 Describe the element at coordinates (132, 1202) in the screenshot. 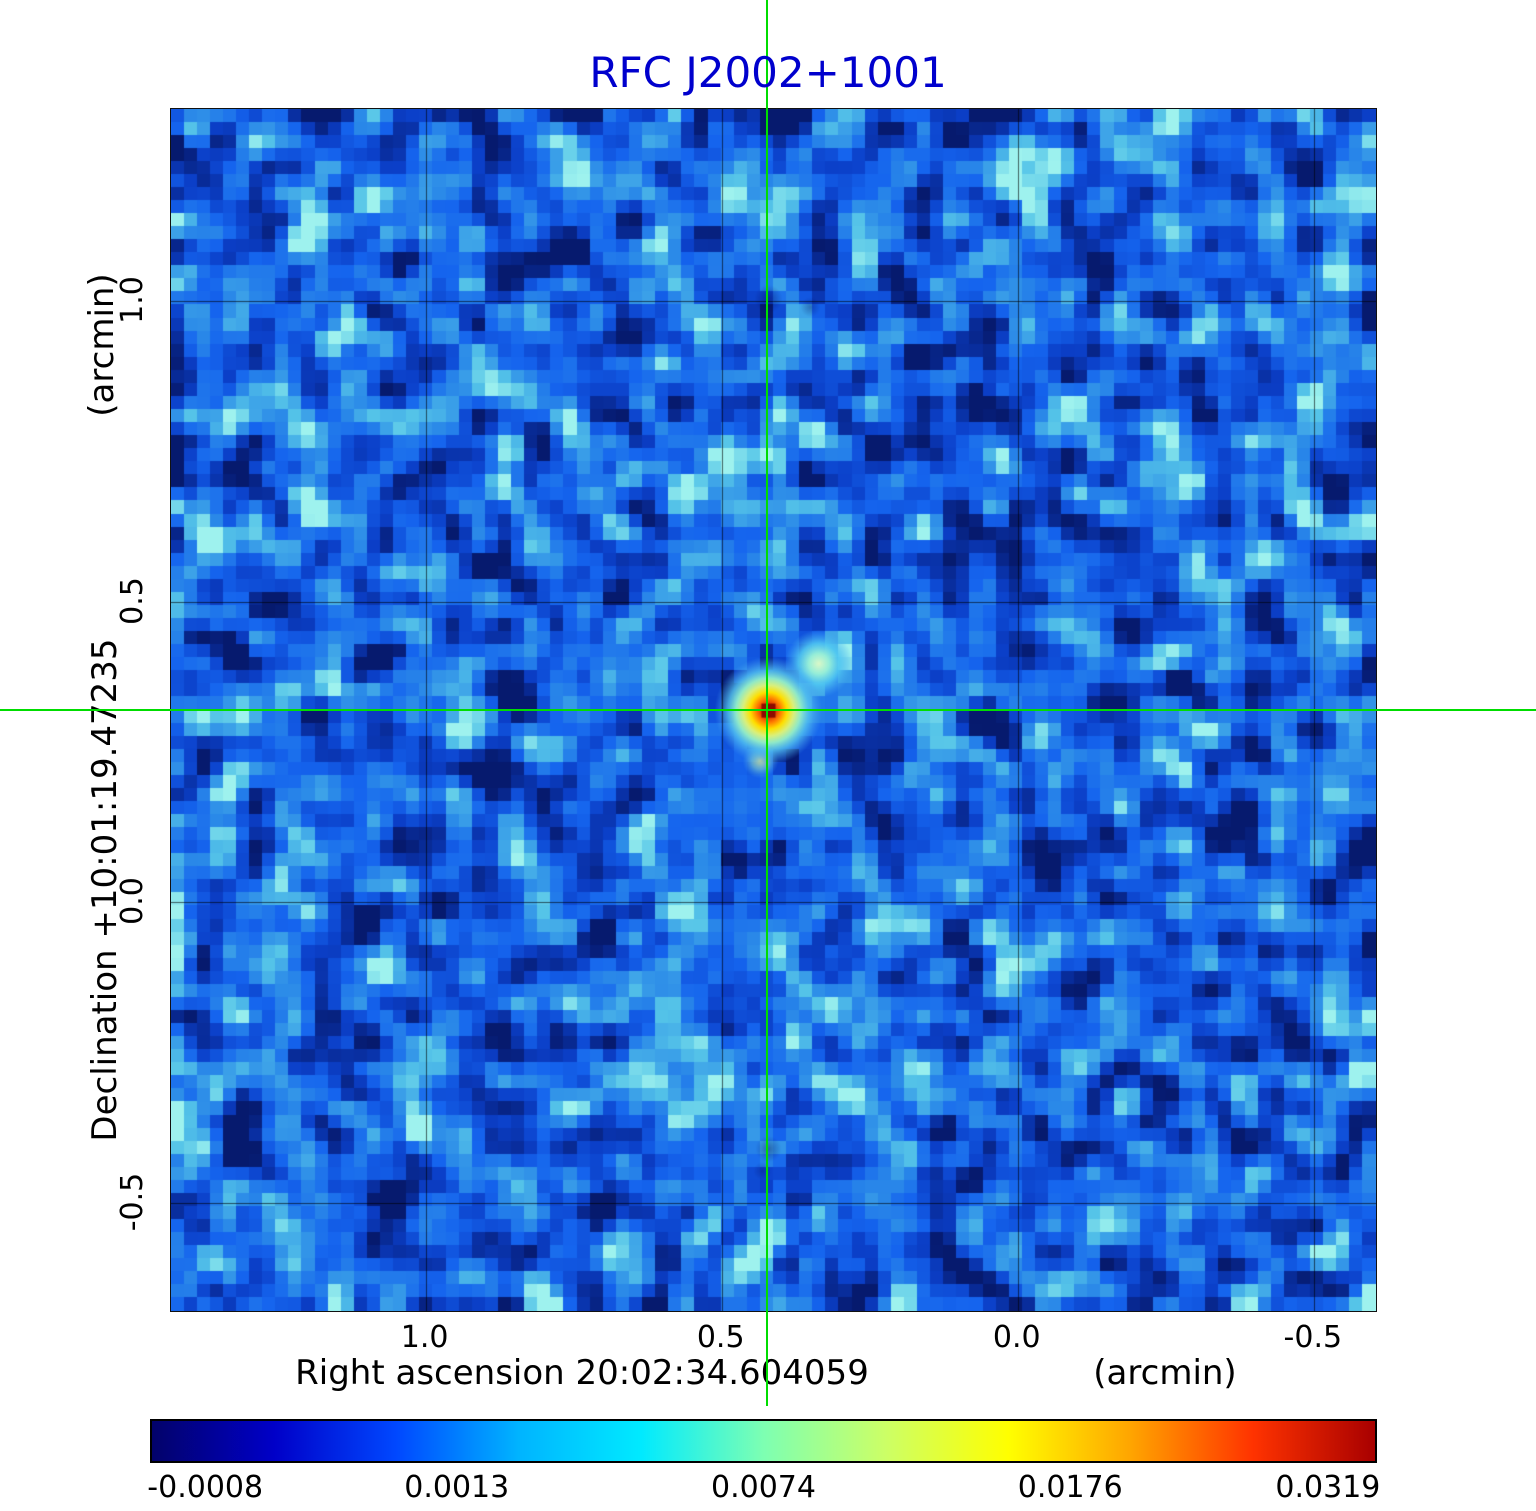

I see `y-tick-label: -0.5` at that location.